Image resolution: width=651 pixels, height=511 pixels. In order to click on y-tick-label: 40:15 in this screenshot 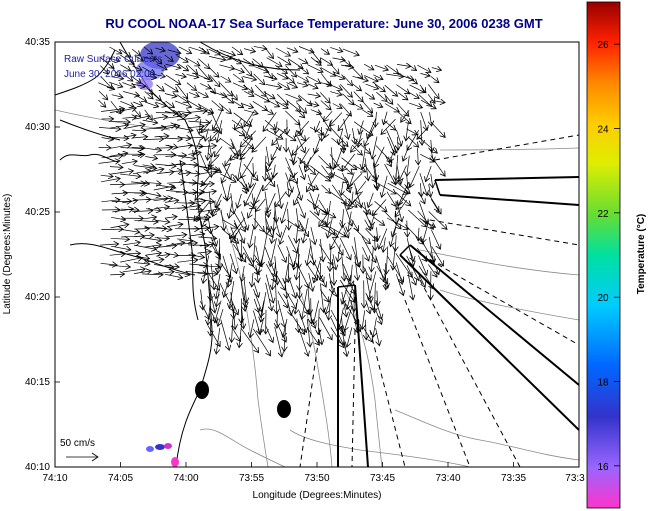, I will do `click(37, 382)`.